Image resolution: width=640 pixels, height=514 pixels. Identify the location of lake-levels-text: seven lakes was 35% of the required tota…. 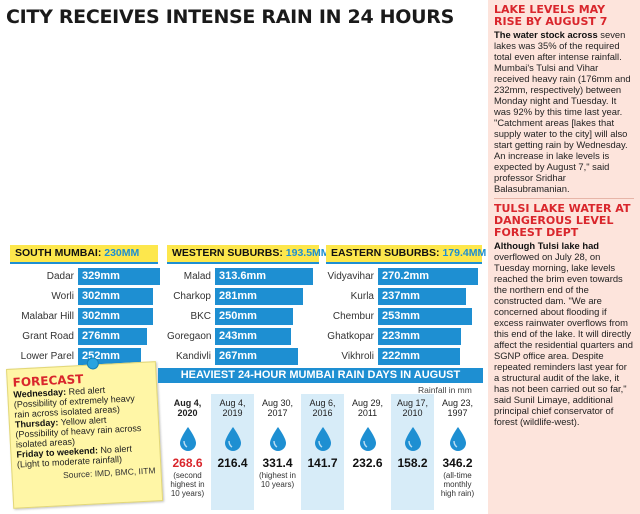
(562, 111).